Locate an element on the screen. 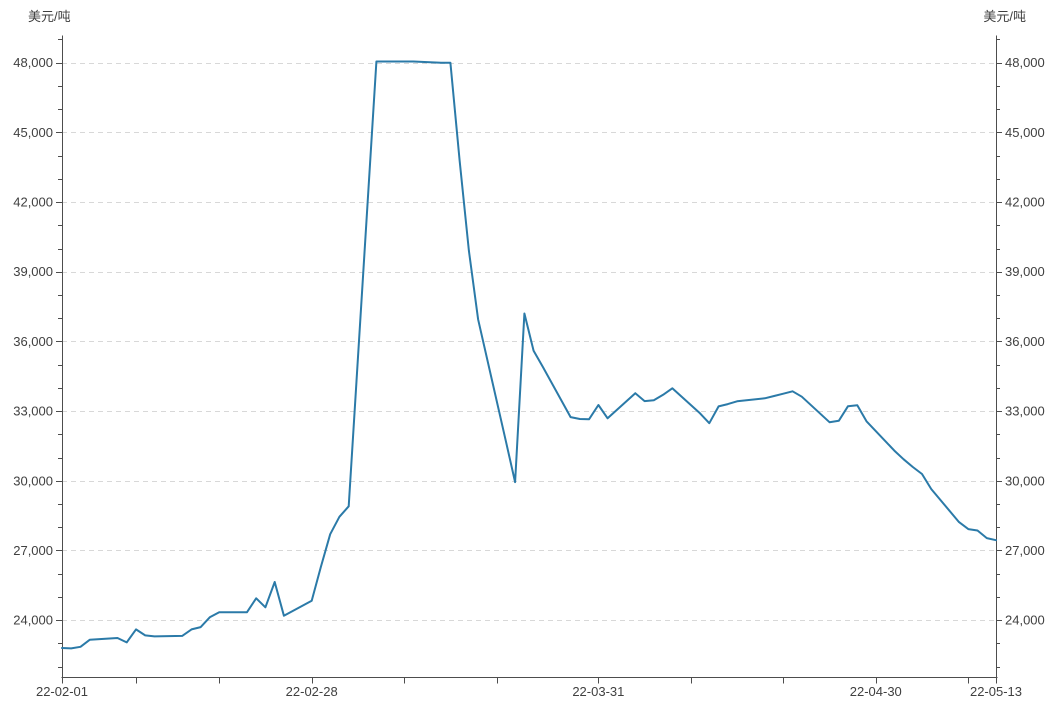  y-tick-label-right: 27,000 is located at coordinates (1025, 550).